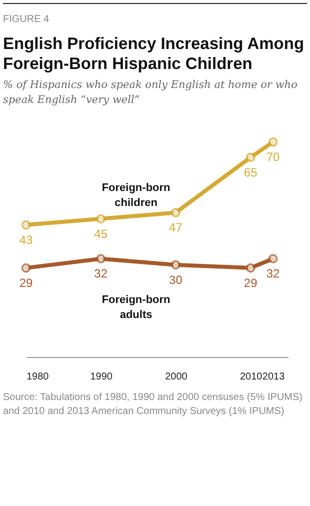 The image size is (310, 506). I want to click on chart-title: English Proficiency Increasing Among Foreign-Born Hispanic Children, so click(154, 54).